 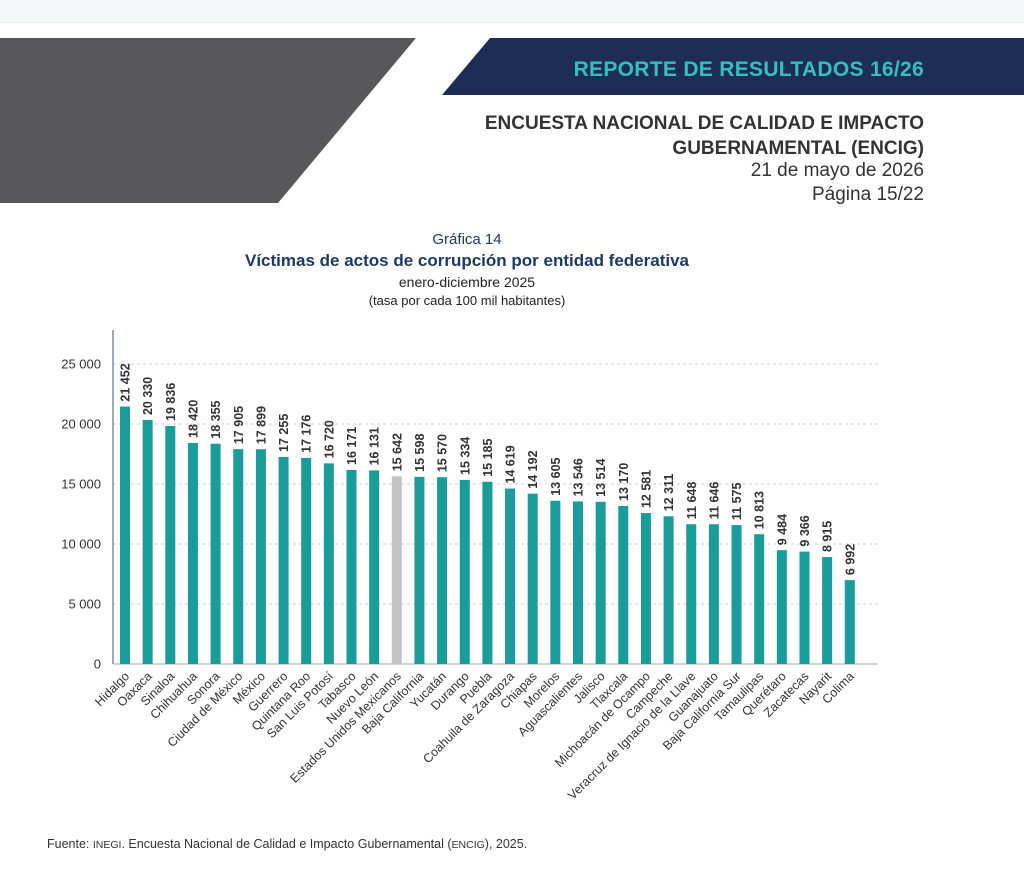 What do you see at coordinates (193, 419) in the screenshot?
I see `bar-value-label: 18 420` at bounding box center [193, 419].